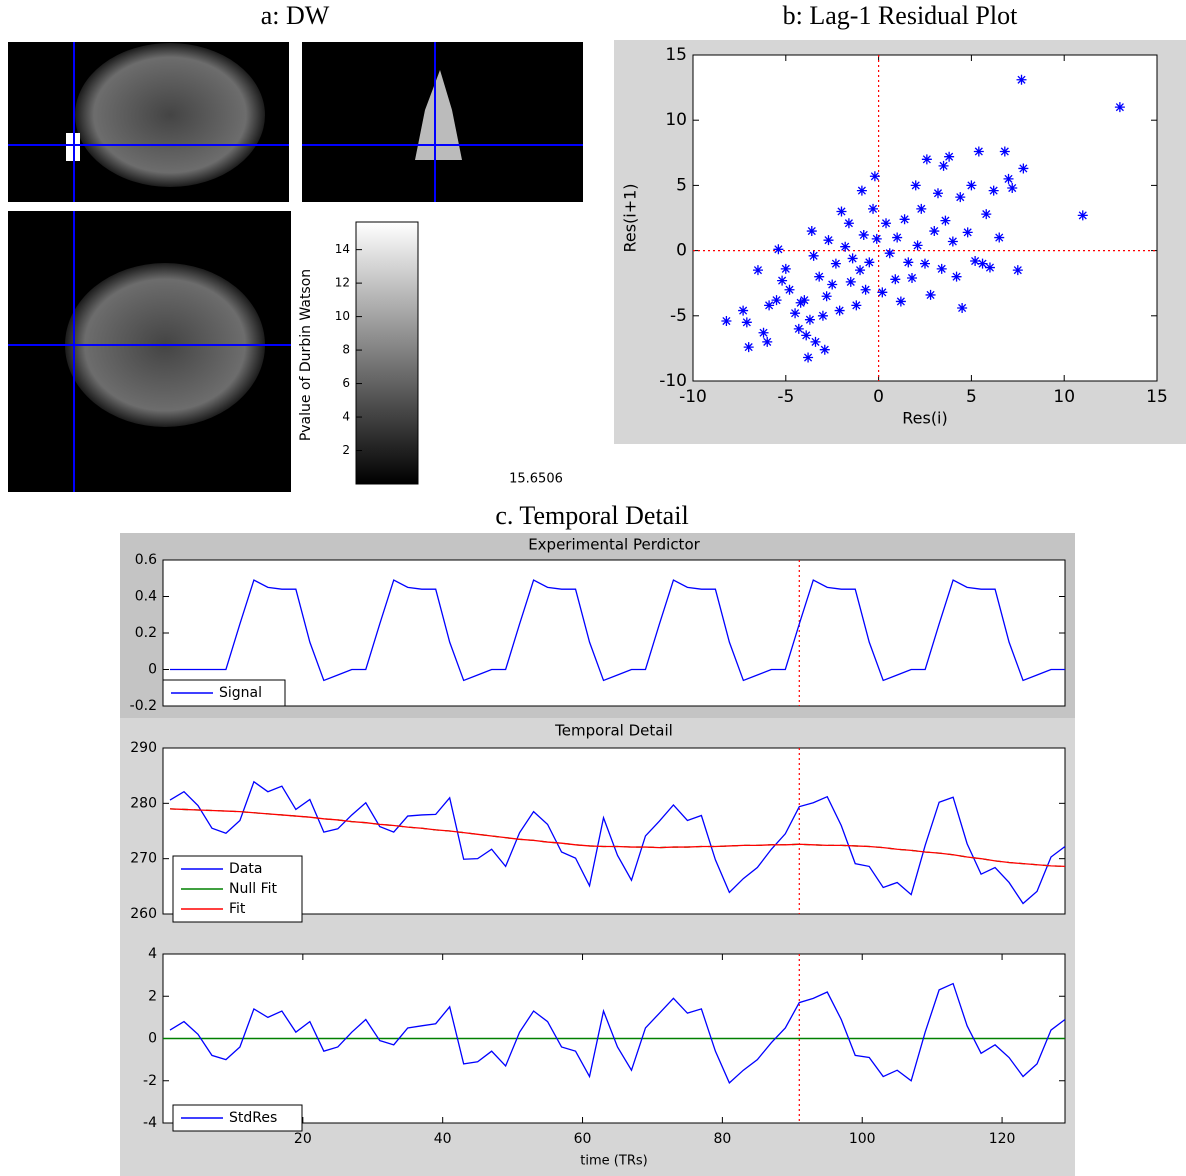 This screenshot has height=1176, width=1186. I want to click on panel-c-title: c. Temporal Detail, so click(591, 515).